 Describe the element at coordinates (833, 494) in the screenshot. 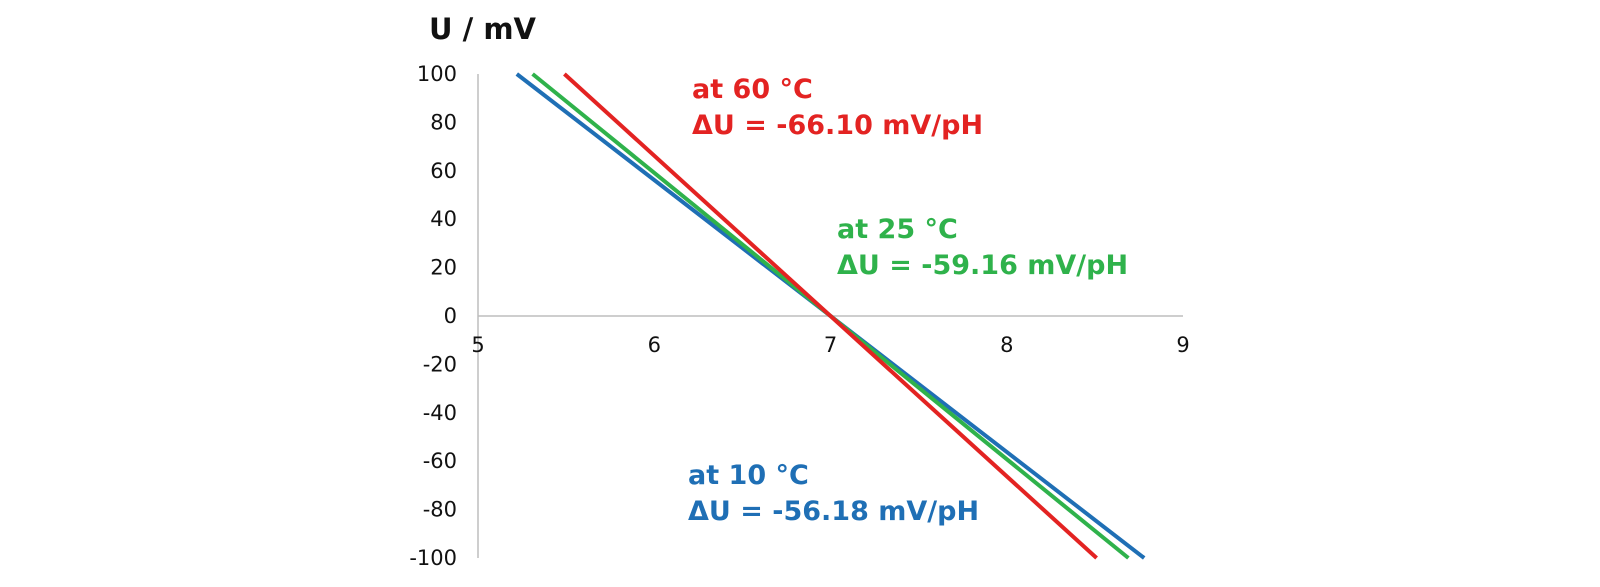

I see `annotation-10c: at 10 °C ΔU = -56.18 mV/pH` at that location.